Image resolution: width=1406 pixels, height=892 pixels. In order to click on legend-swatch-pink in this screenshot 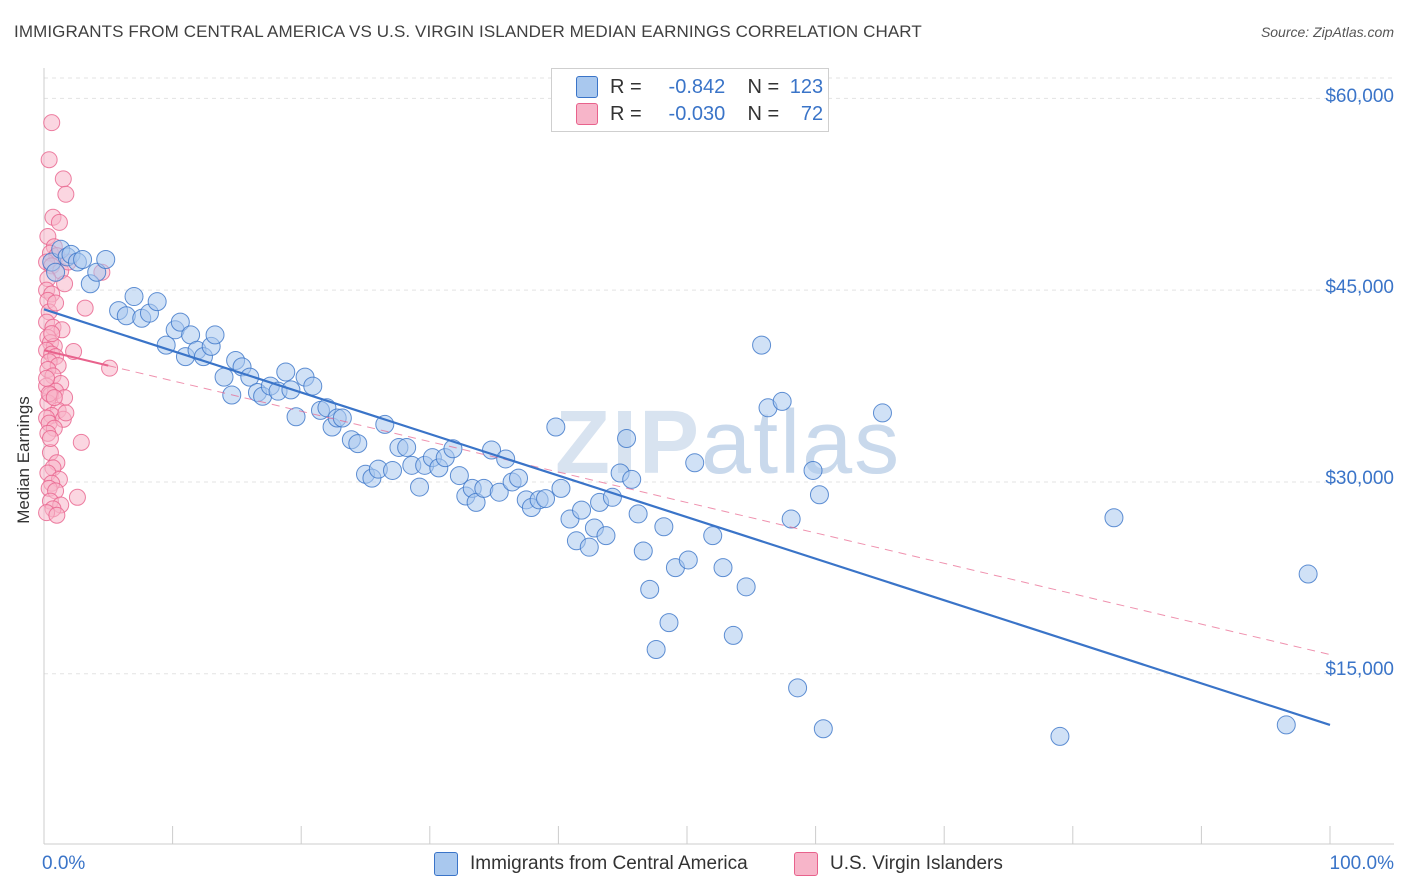, I will do `click(587, 114)`.